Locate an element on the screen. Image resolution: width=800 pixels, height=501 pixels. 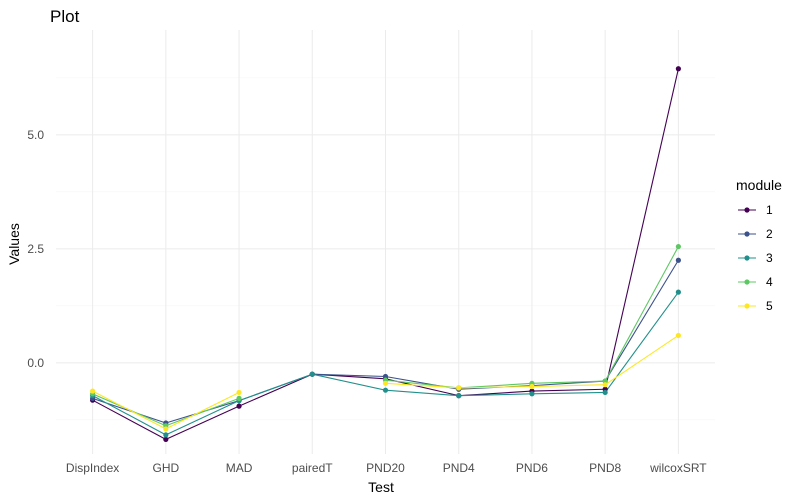
x-tick-label: PND20 is located at coordinates (385, 468).